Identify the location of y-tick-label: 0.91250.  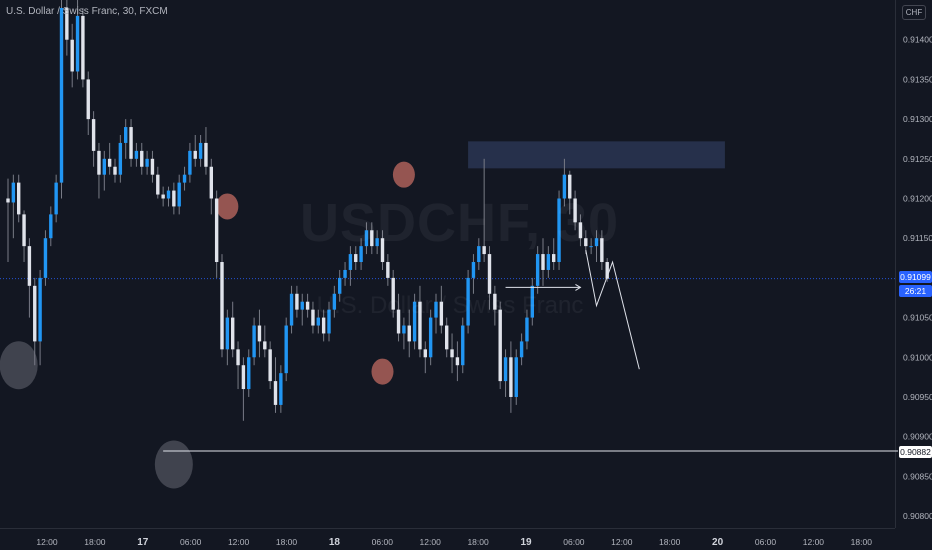
(917, 159).